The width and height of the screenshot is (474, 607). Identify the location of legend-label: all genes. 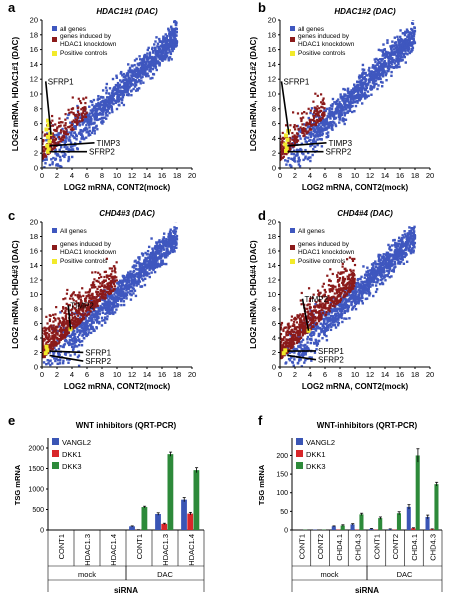
(311, 29).